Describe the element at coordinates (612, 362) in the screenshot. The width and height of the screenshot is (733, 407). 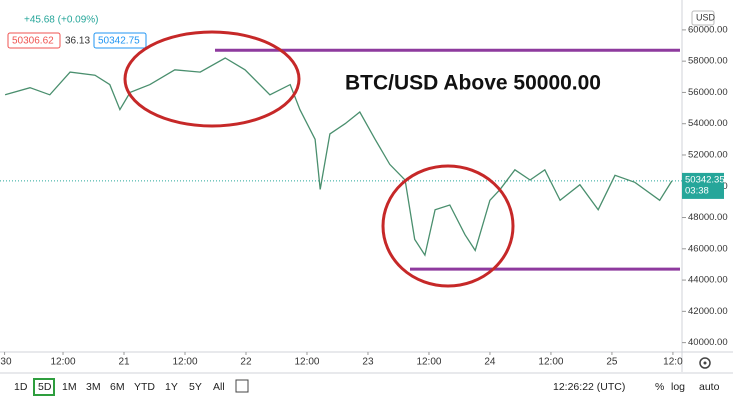
I see `x-tick-label: 25` at that location.